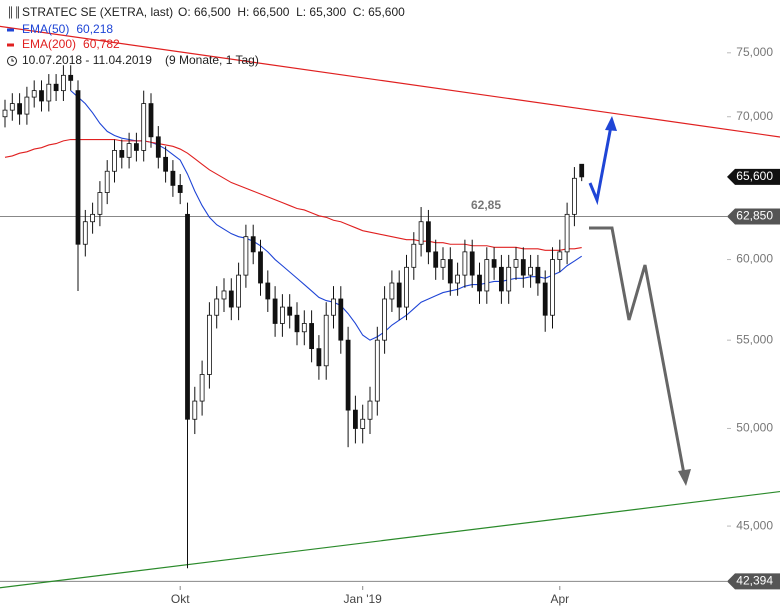 Image resolution: width=780 pixels, height=609 pixels. I want to click on ohlc-text: O: 66,500 H: 66,500 L: 65,300 C: 65,600, so click(291, 12).